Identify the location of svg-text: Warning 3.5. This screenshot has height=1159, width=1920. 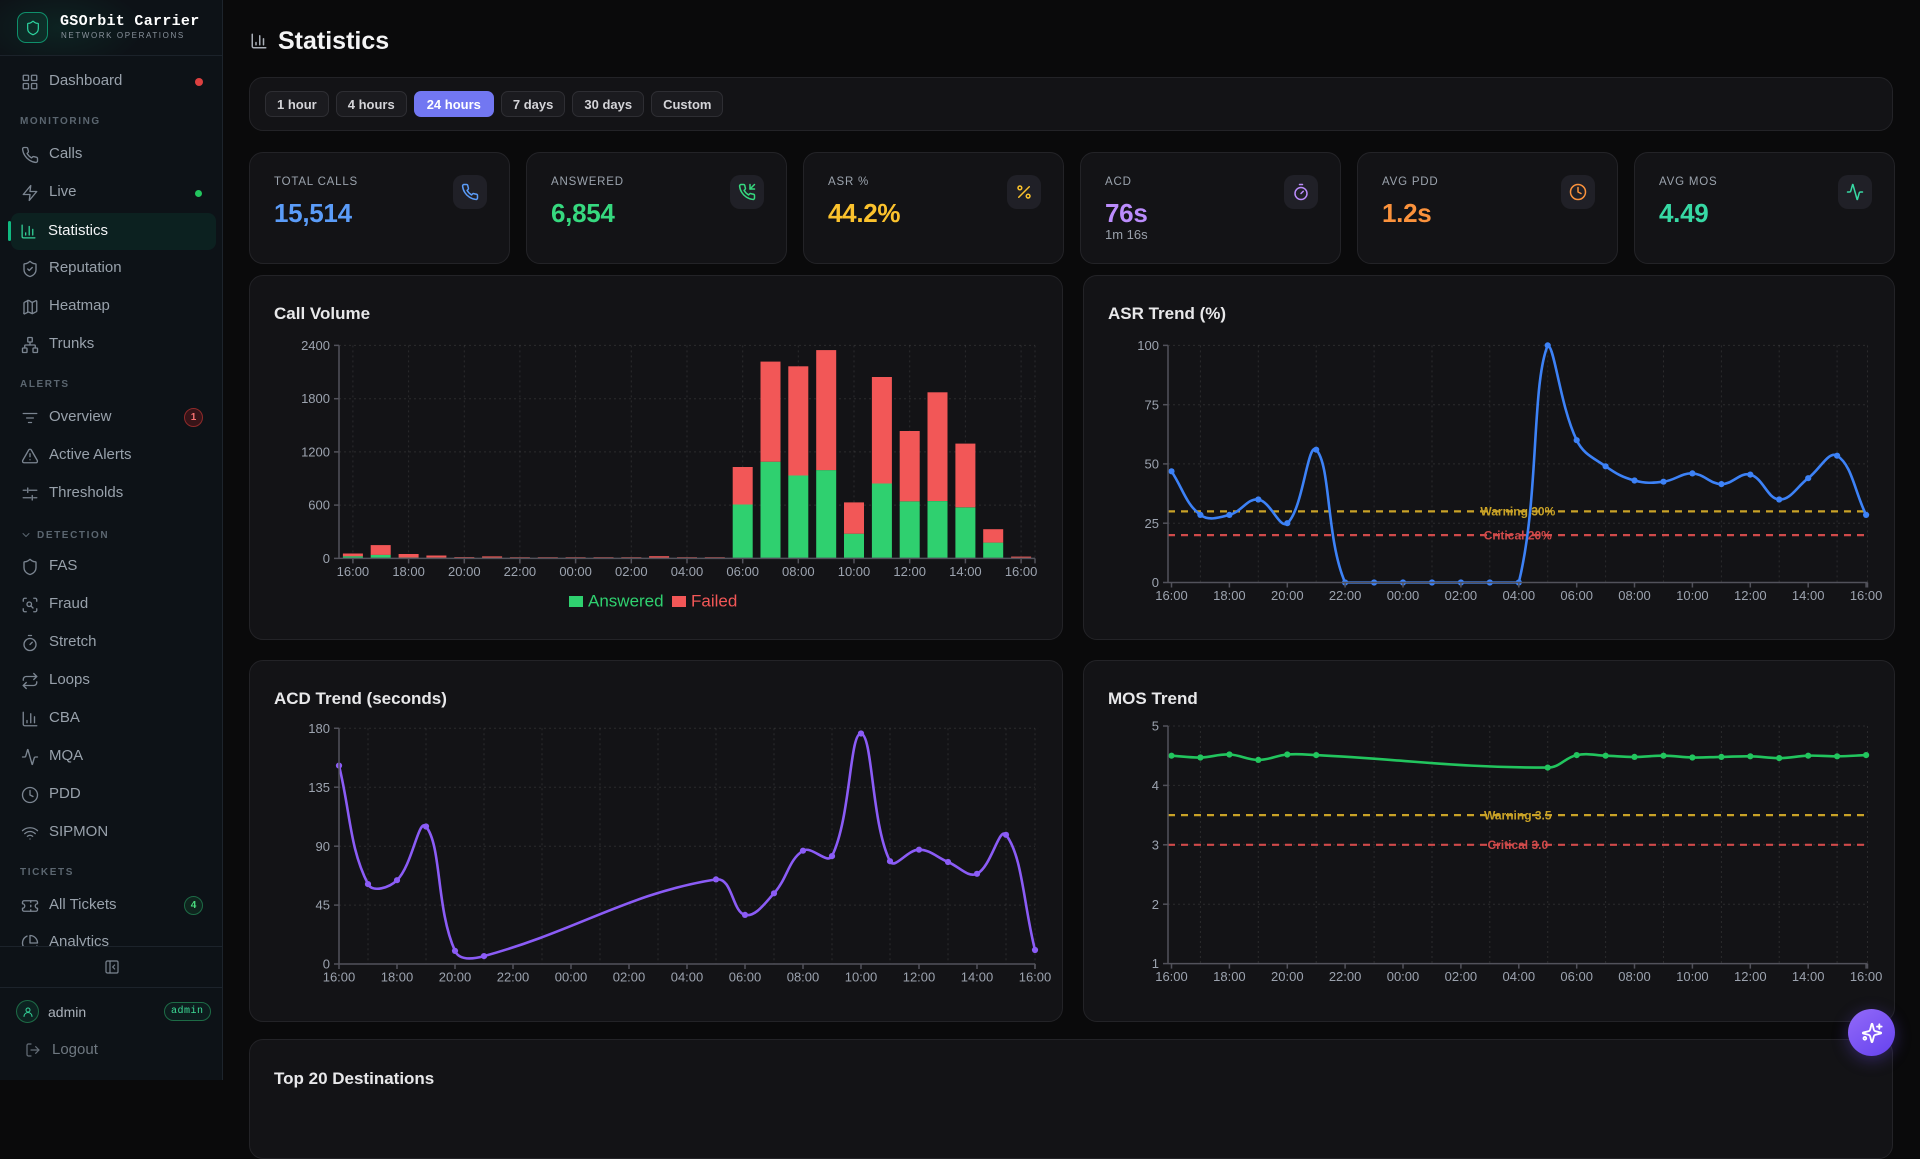
(1518, 815).